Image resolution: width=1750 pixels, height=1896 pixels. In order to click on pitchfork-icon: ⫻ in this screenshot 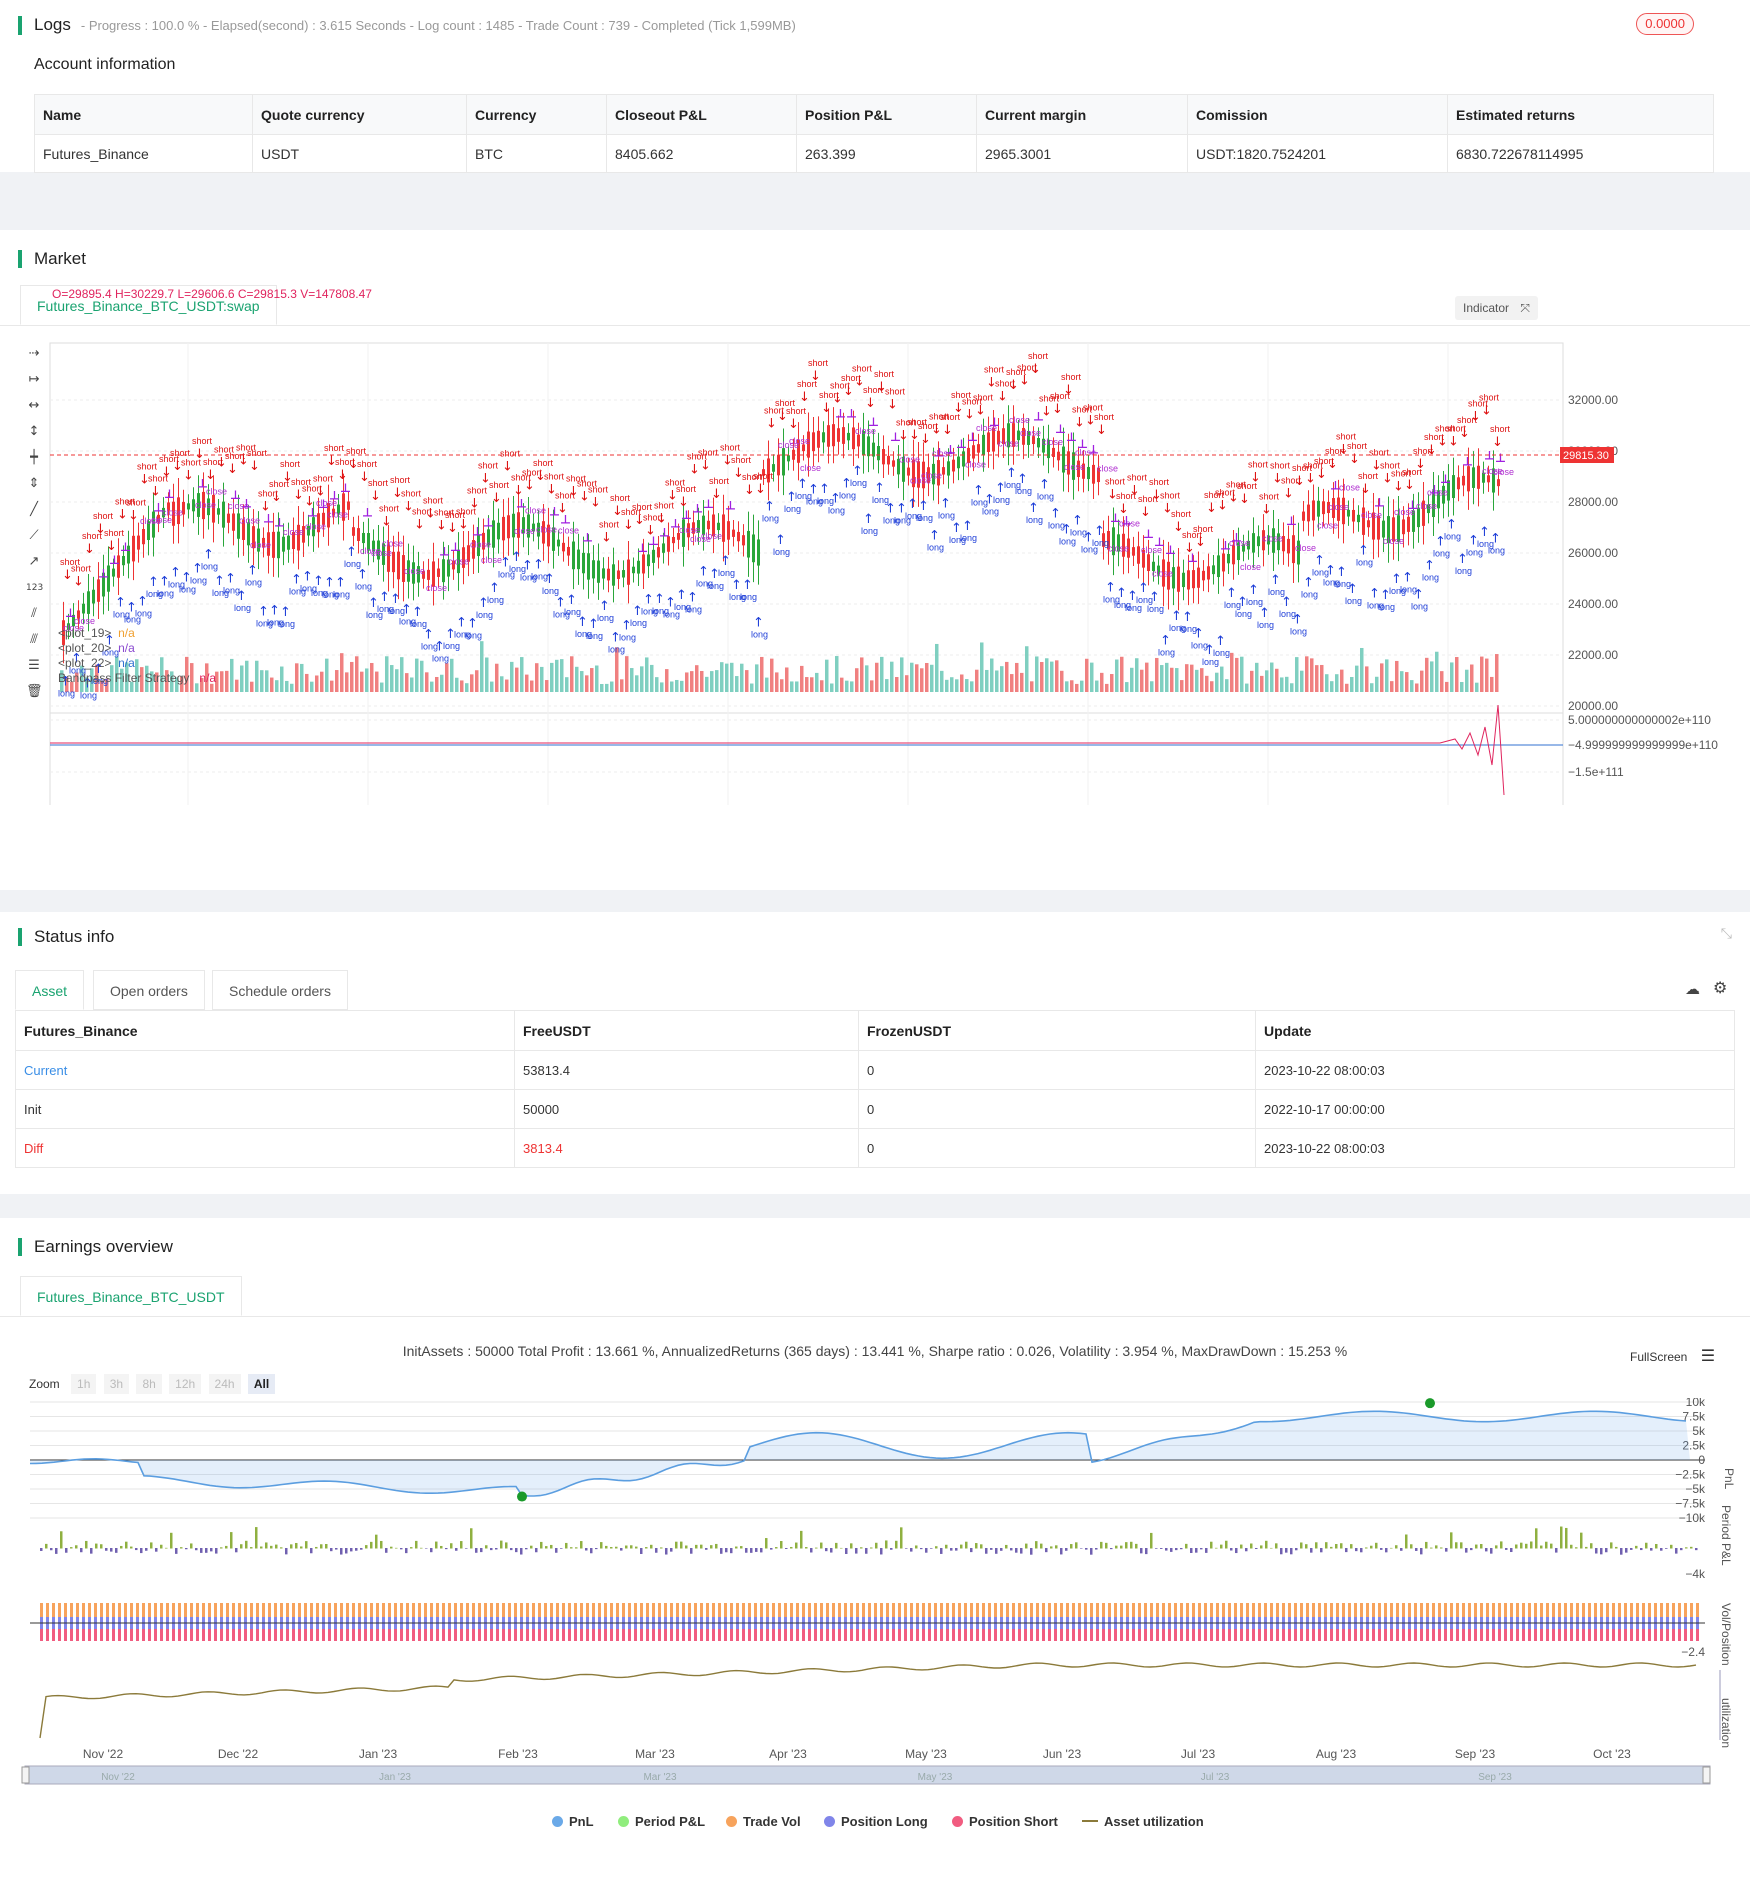, I will do `click(34, 639)`.